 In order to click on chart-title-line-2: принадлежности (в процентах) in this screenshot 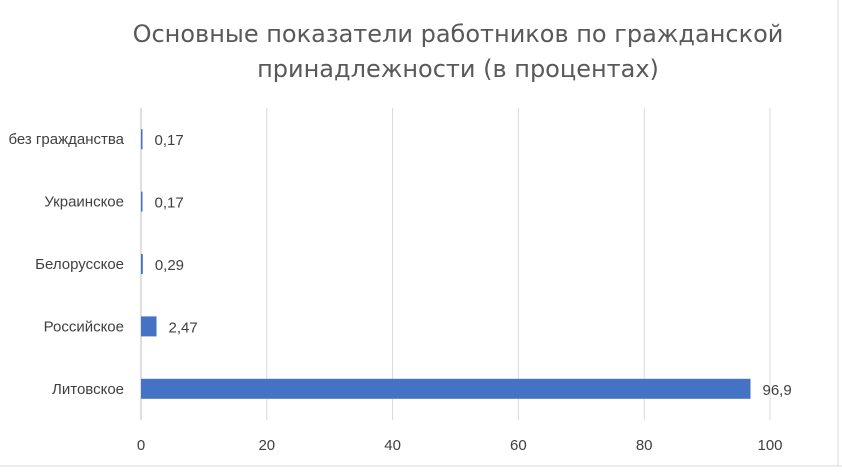, I will do `click(458, 69)`.